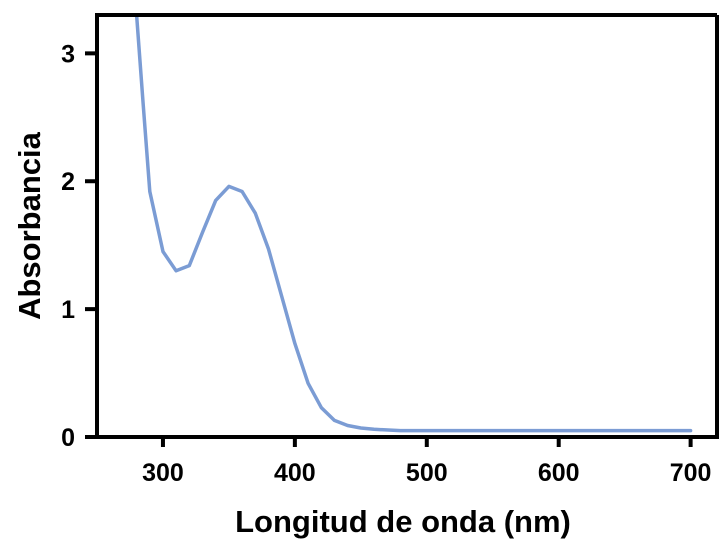  I want to click on y-axis-title: Absorbancia, so click(29, 225).